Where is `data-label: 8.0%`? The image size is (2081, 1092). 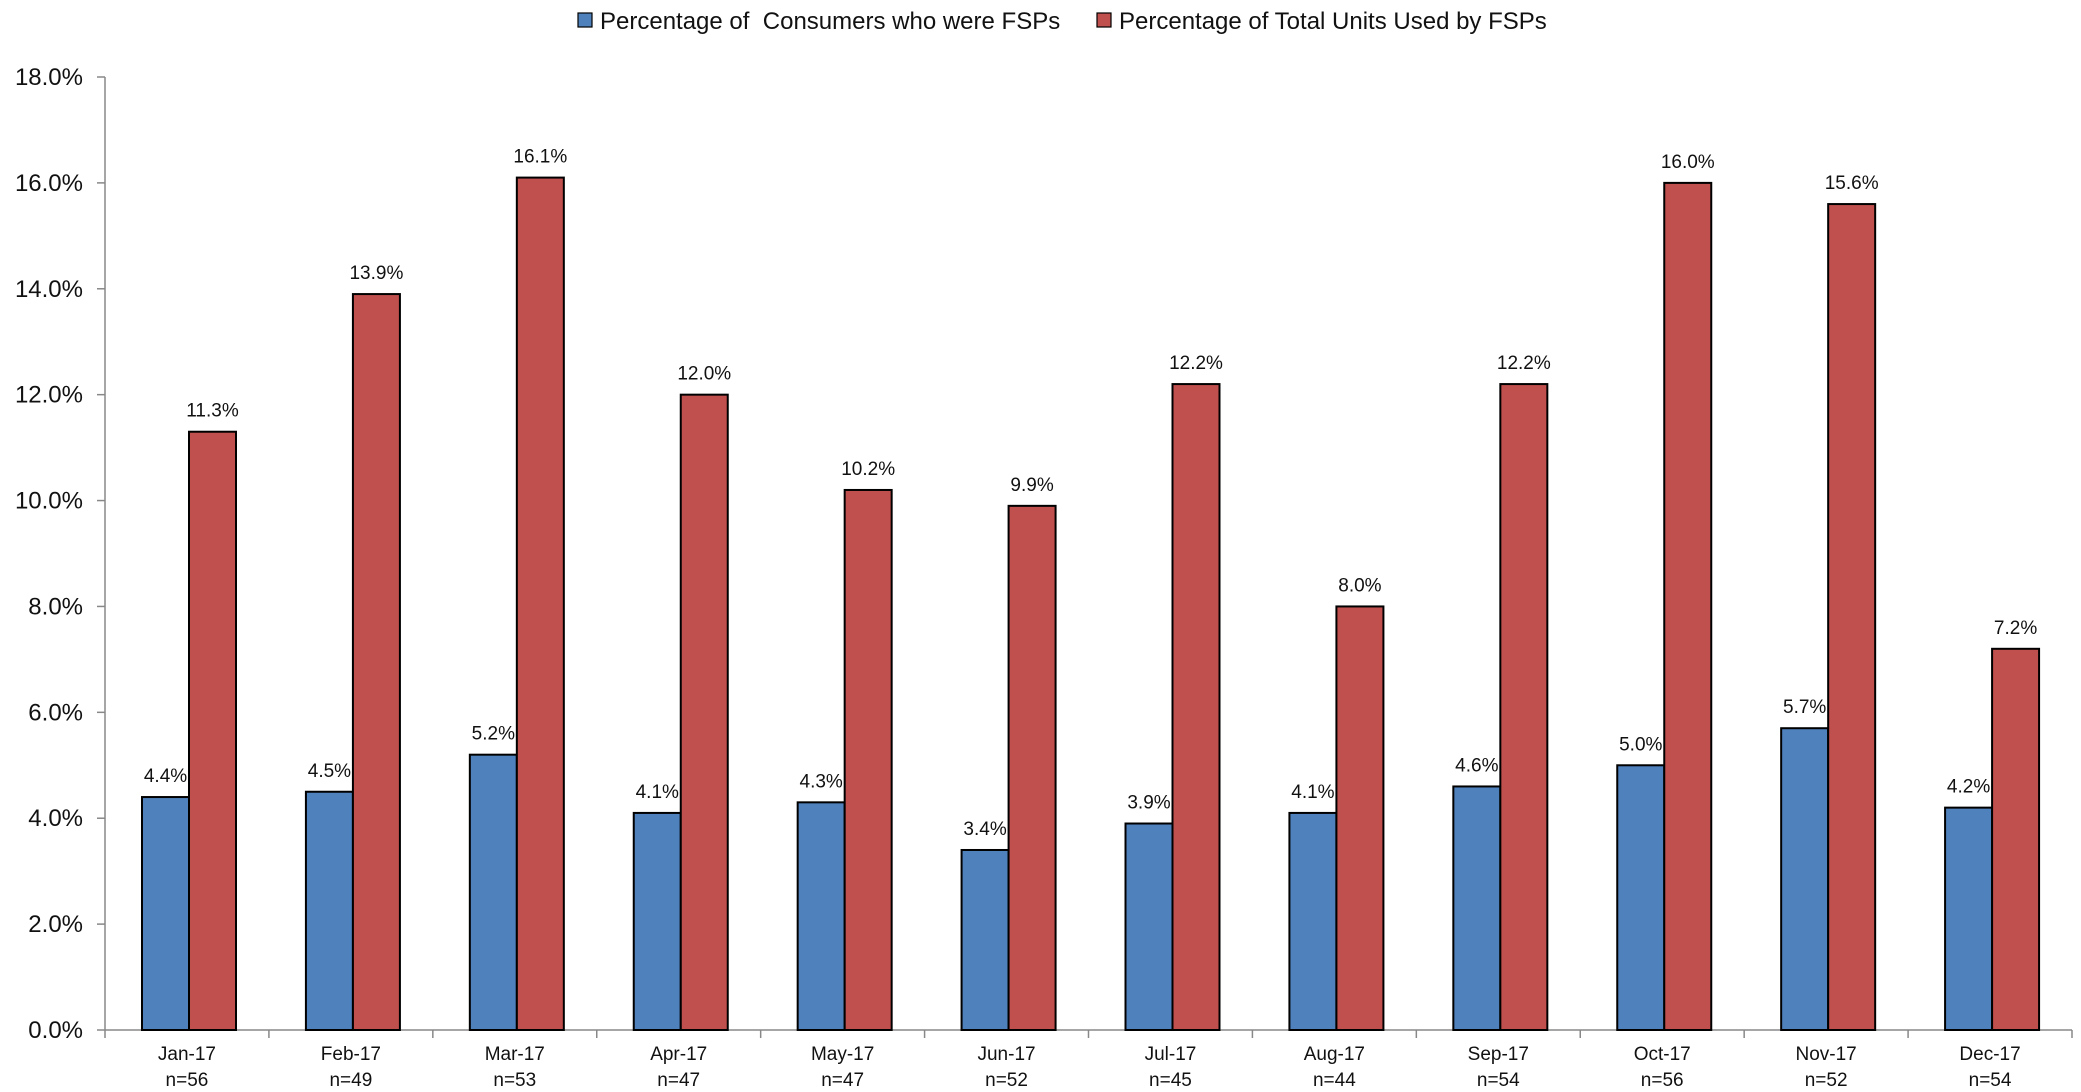 data-label: 8.0% is located at coordinates (1359, 585).